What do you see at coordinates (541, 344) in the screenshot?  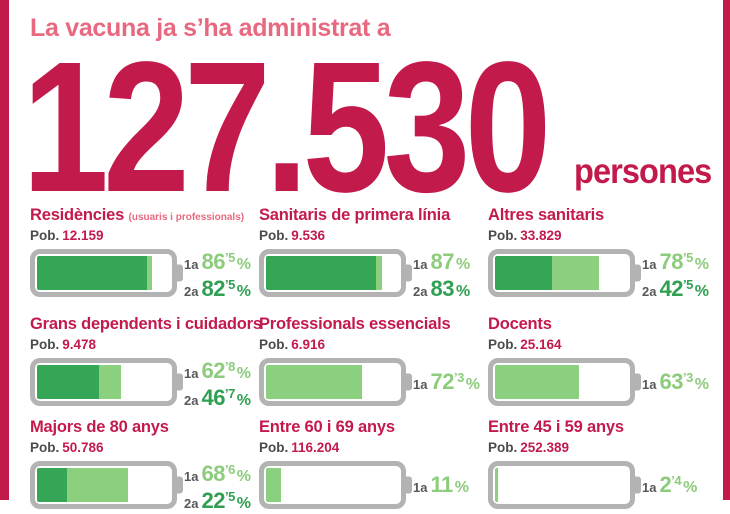 I see `population-value: 25.164` at bounding box center [541, 344].